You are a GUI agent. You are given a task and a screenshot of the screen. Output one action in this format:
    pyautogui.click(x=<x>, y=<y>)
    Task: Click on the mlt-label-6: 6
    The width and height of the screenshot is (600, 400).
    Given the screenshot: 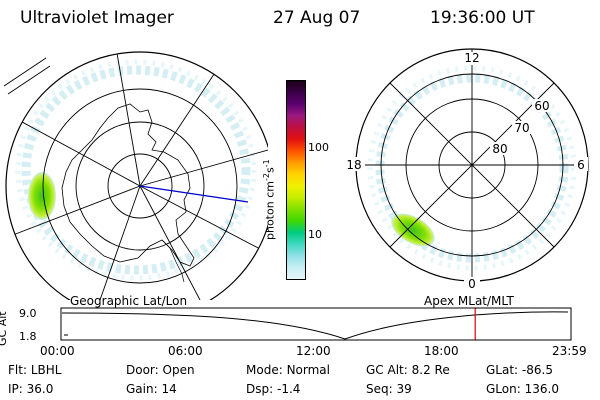 What is the action you would take?
    pyautogui.click(x=581, y=165)
    